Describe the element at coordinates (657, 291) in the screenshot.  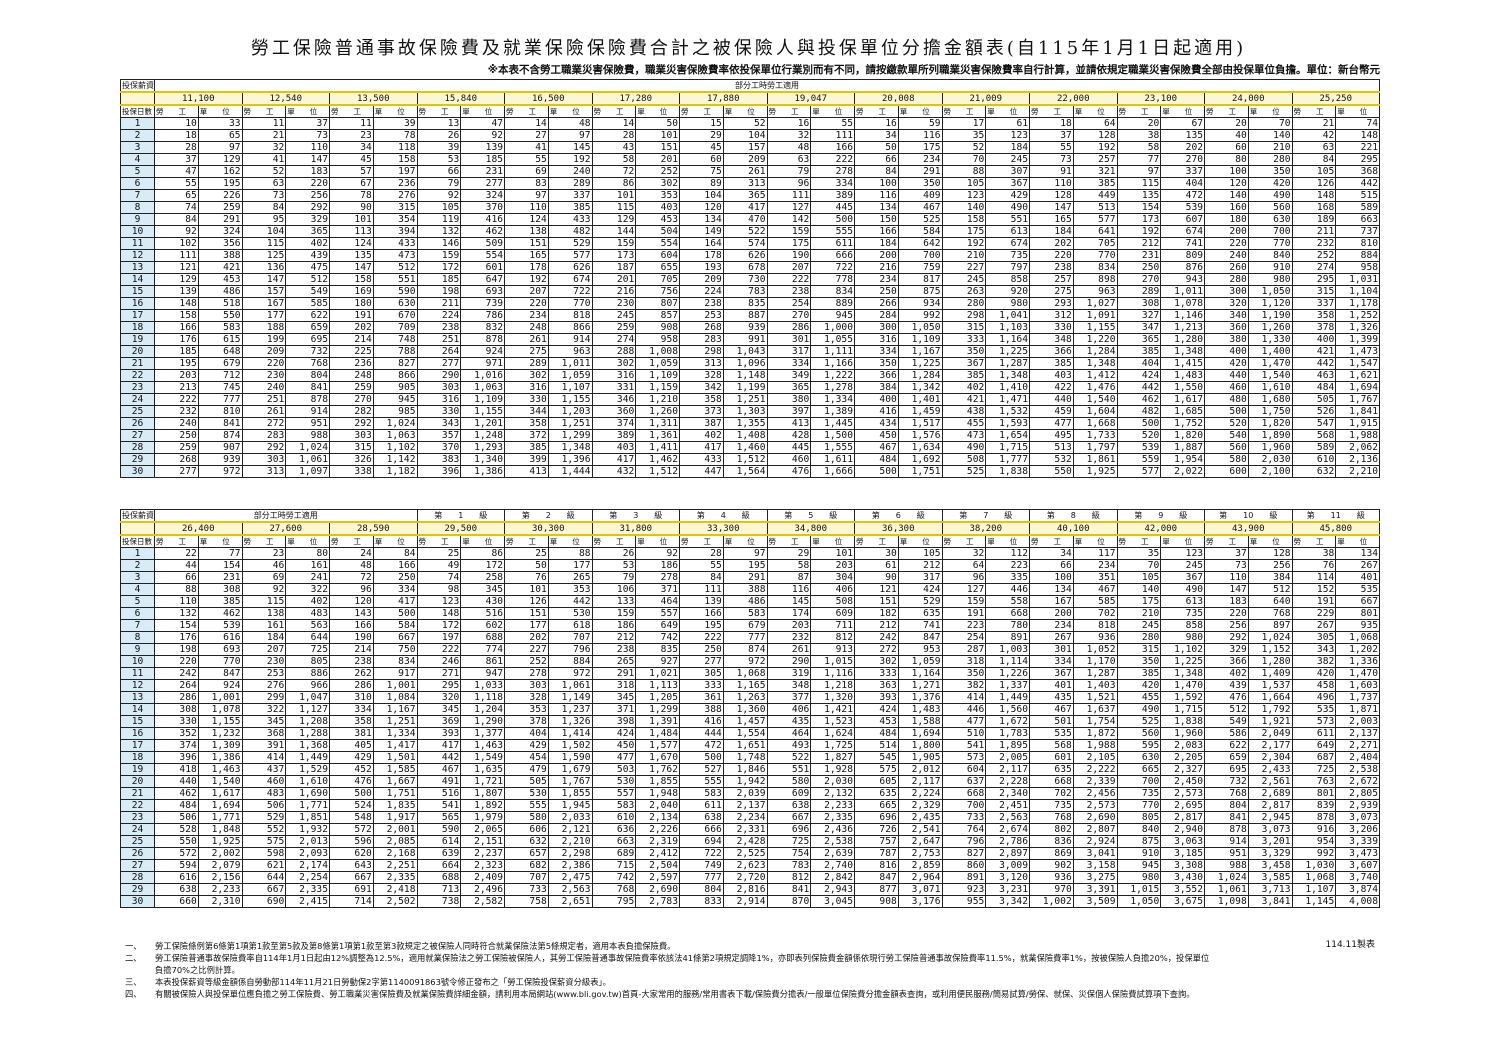
I see `amount-cell: 756` at that location.